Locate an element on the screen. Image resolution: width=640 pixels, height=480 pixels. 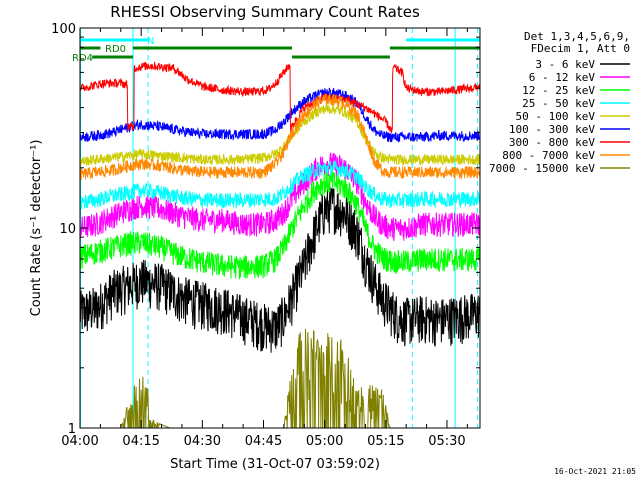
x-tick-label-5: 05:15 is located at coordinates (385, 441).